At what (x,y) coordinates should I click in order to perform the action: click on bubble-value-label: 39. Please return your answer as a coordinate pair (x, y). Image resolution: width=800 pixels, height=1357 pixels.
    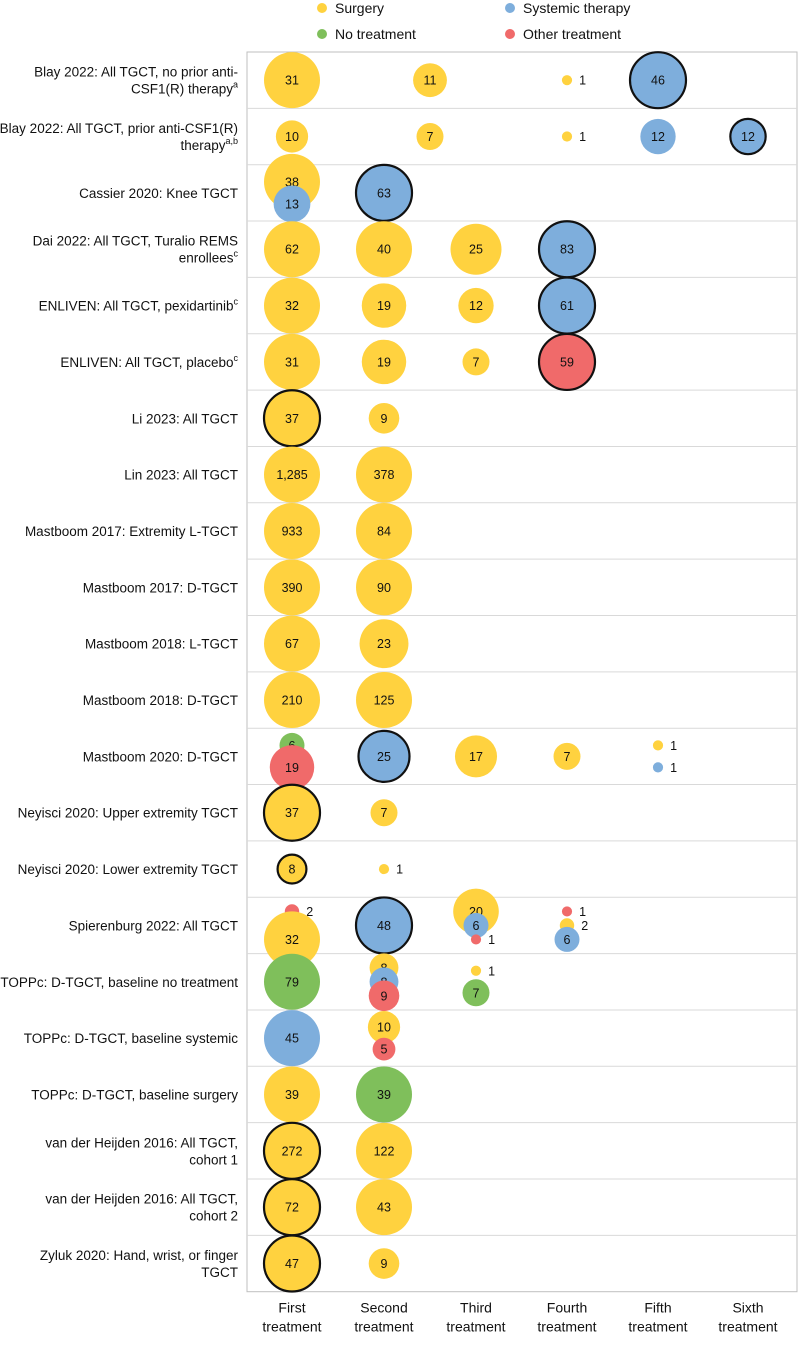
    Looking at the image, I should click on (384, 1095).